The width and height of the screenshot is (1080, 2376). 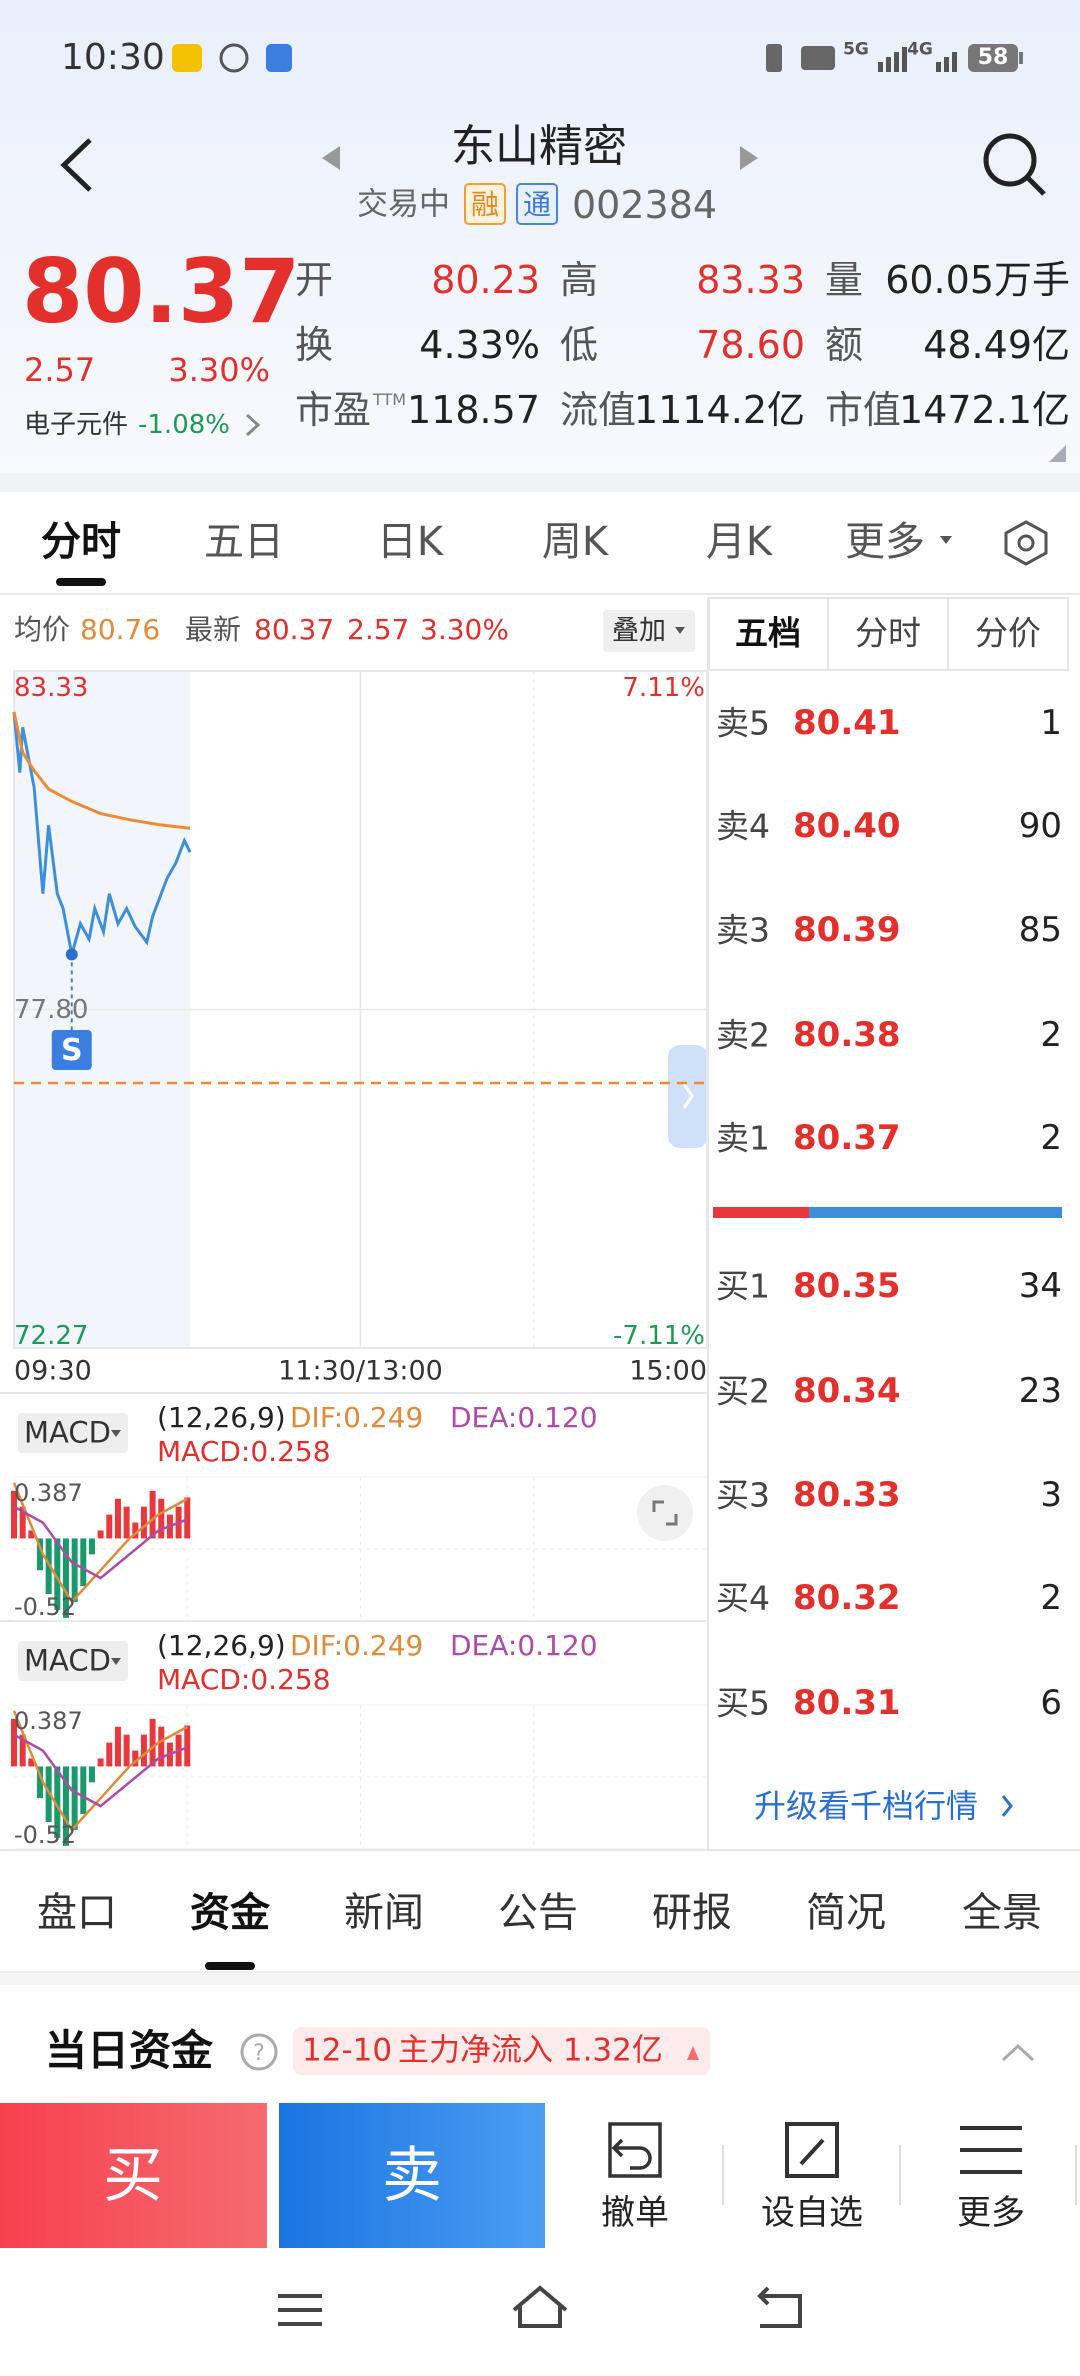 I want to click on section-tab: 新闻, so click(x=384, y=1913).